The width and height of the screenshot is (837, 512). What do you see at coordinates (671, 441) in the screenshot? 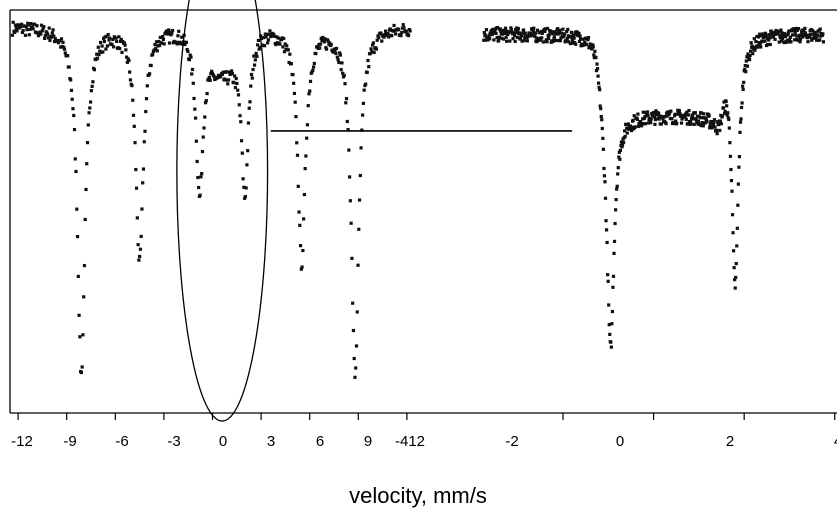
I see `x-ticks-right-panel: -2 0 2 4` at bounding box center [671, 441].